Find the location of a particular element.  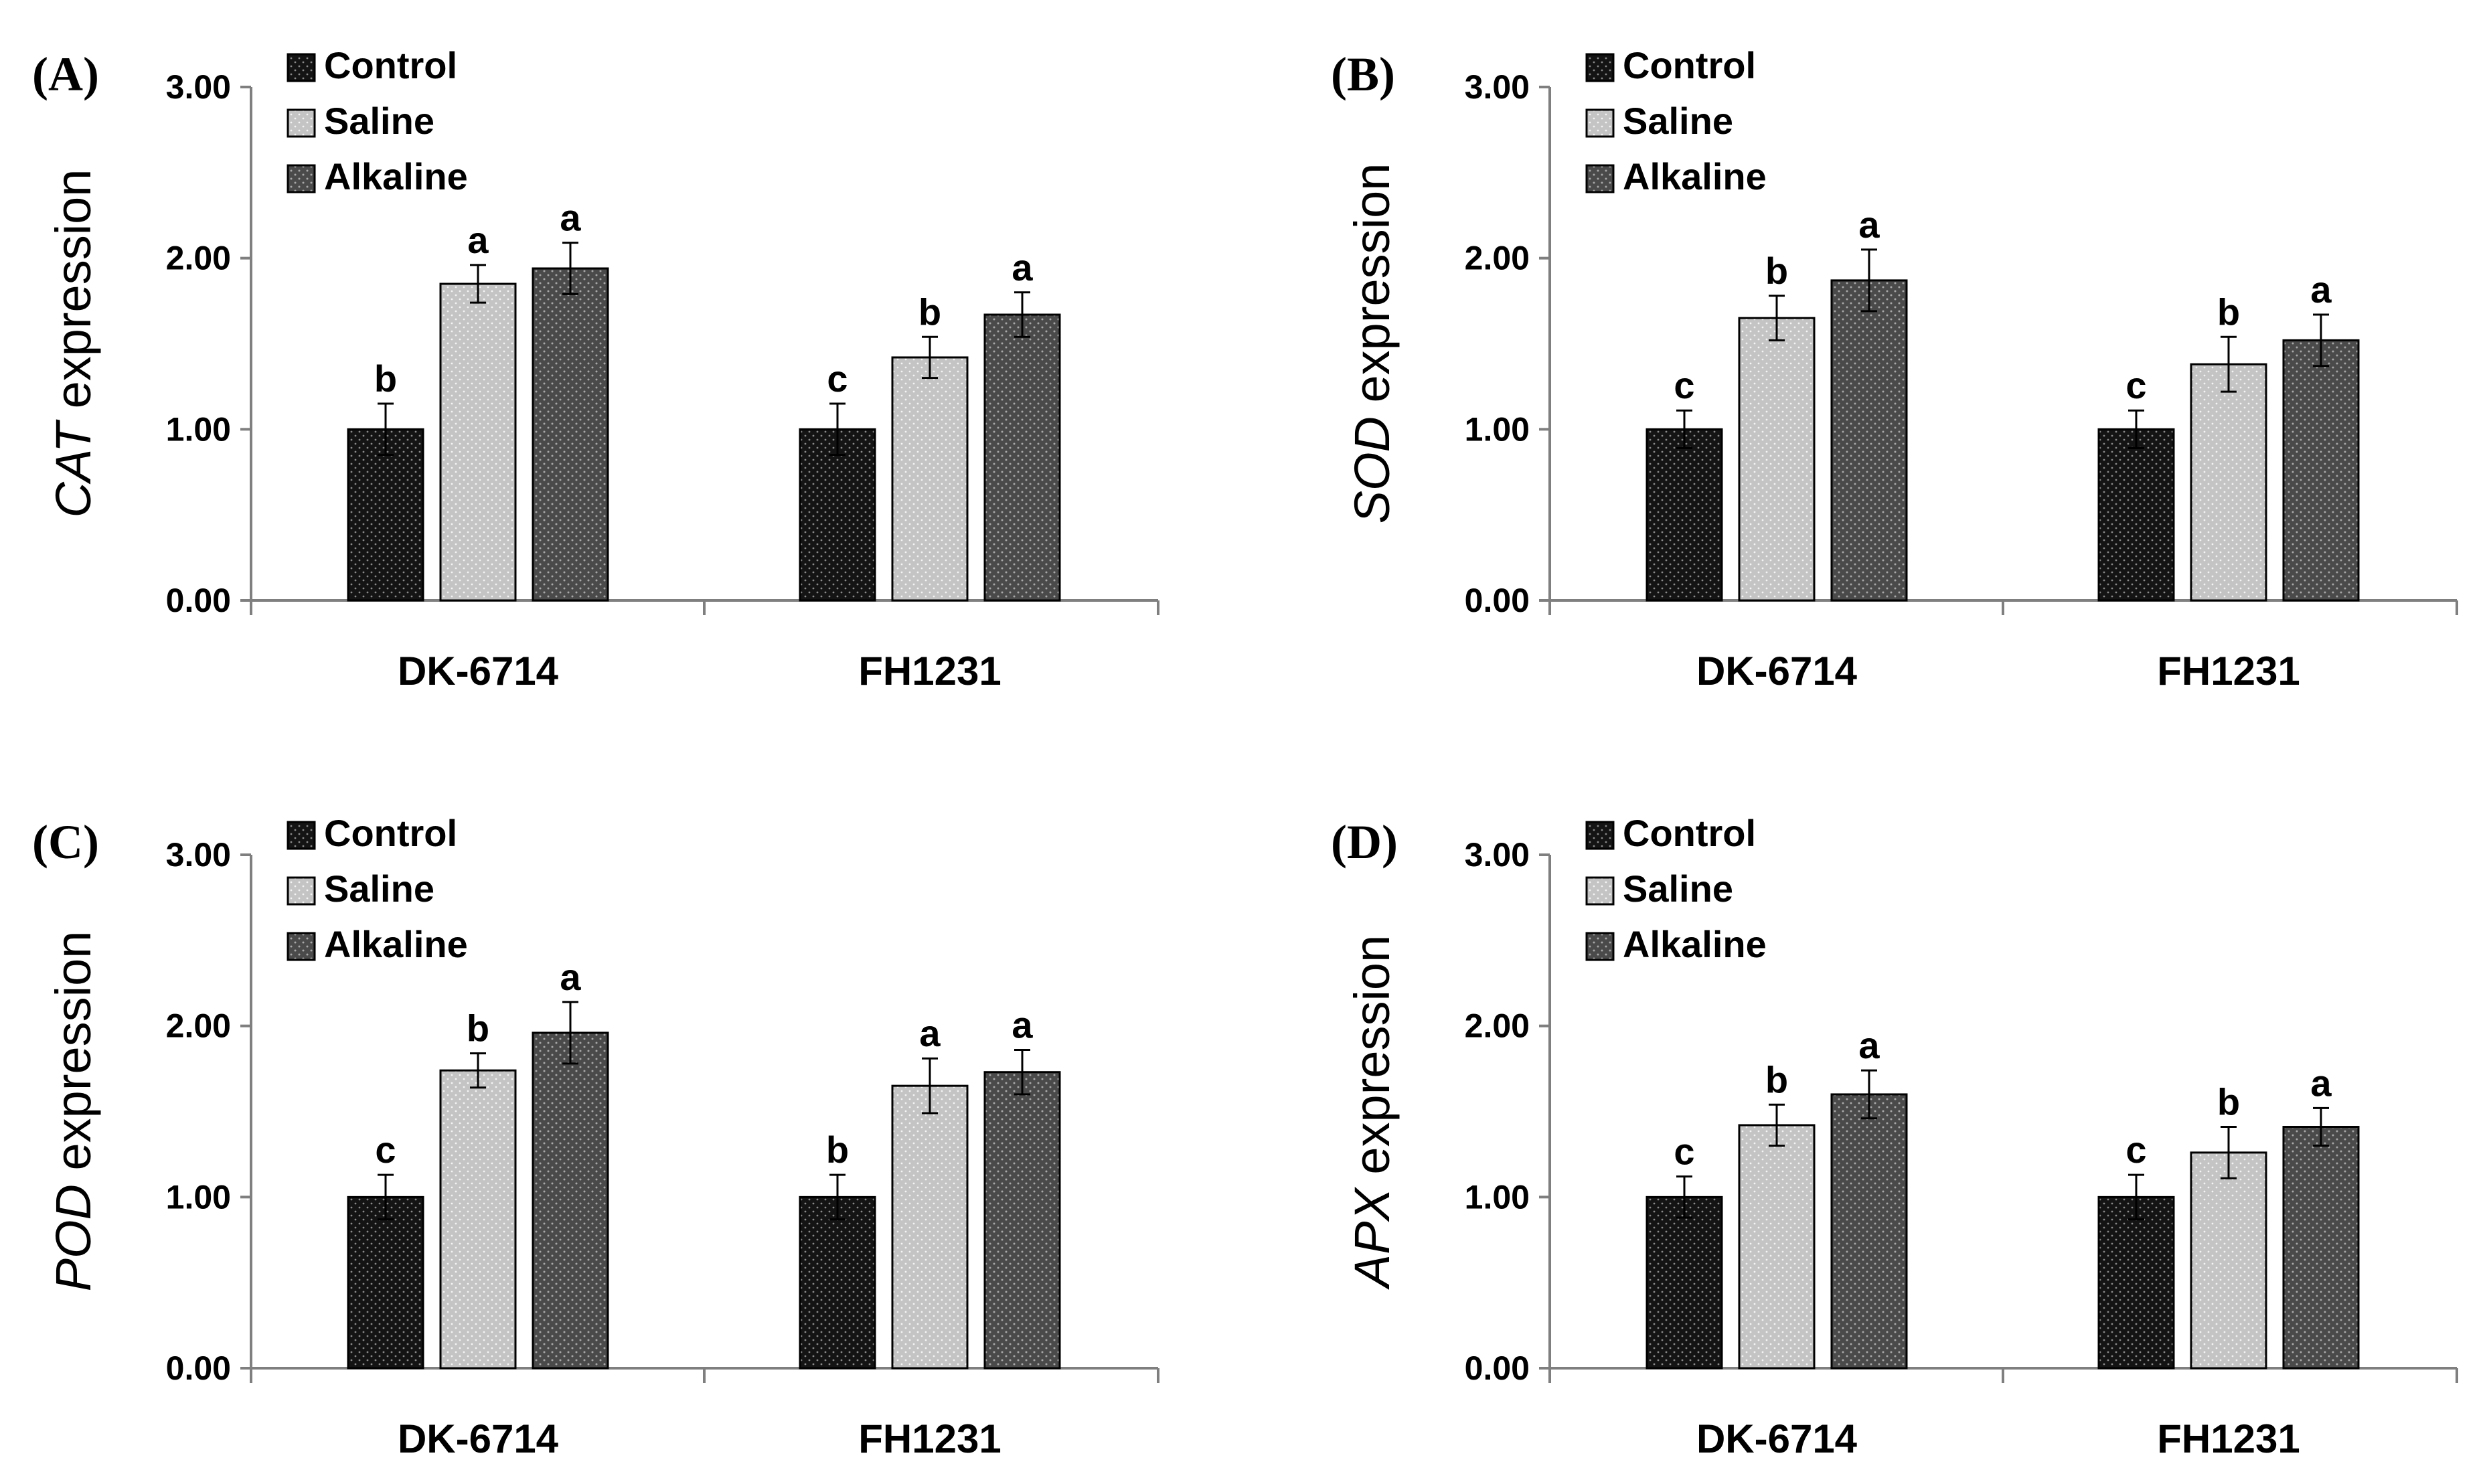

y-axis-label: POD expression is located at coordinates (73, 1111).